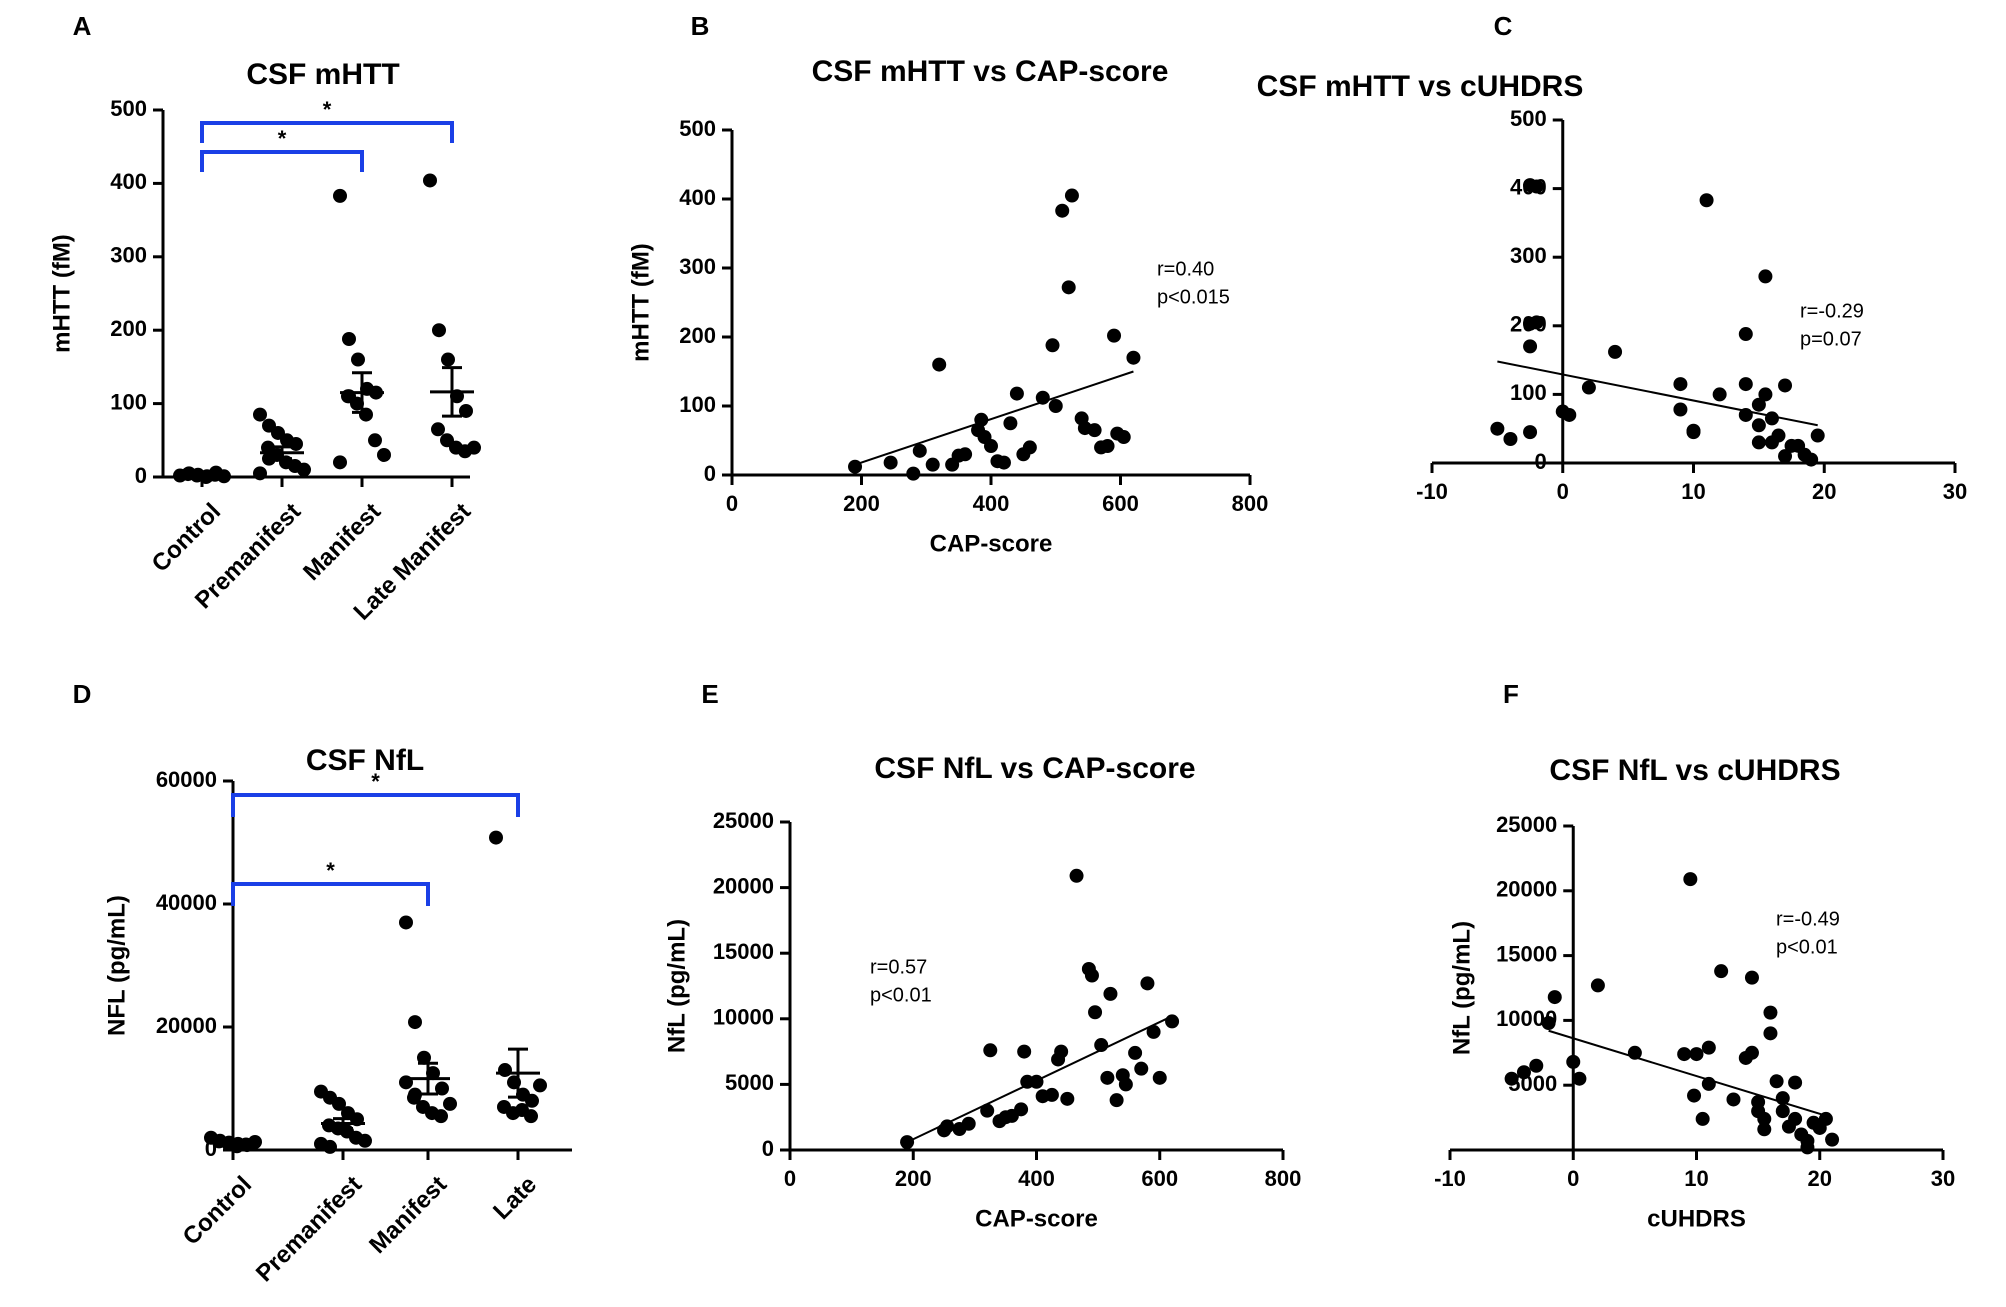 This screenshot has width=2006, height=1307. Describe the element at coordinates (990, 71) in the screenshot. I see `chart-title: CSF mHTT vs CAP-score` at that location.